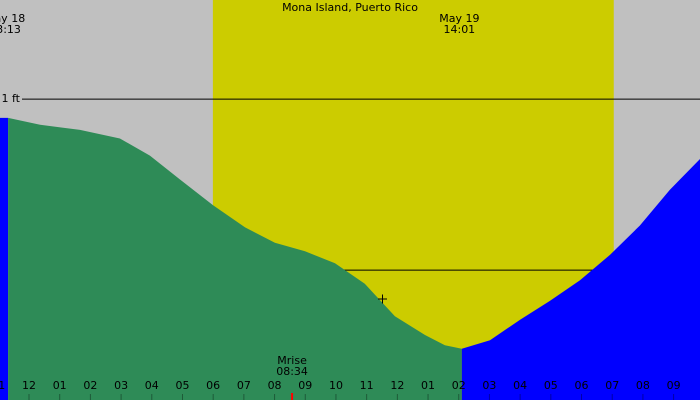 This screenshot has width=700, height=400. What do you see at coordinates (11, 98) in the screenshot?
I see `y-tick-label: 1 ft` at bounding box center [11, 98].